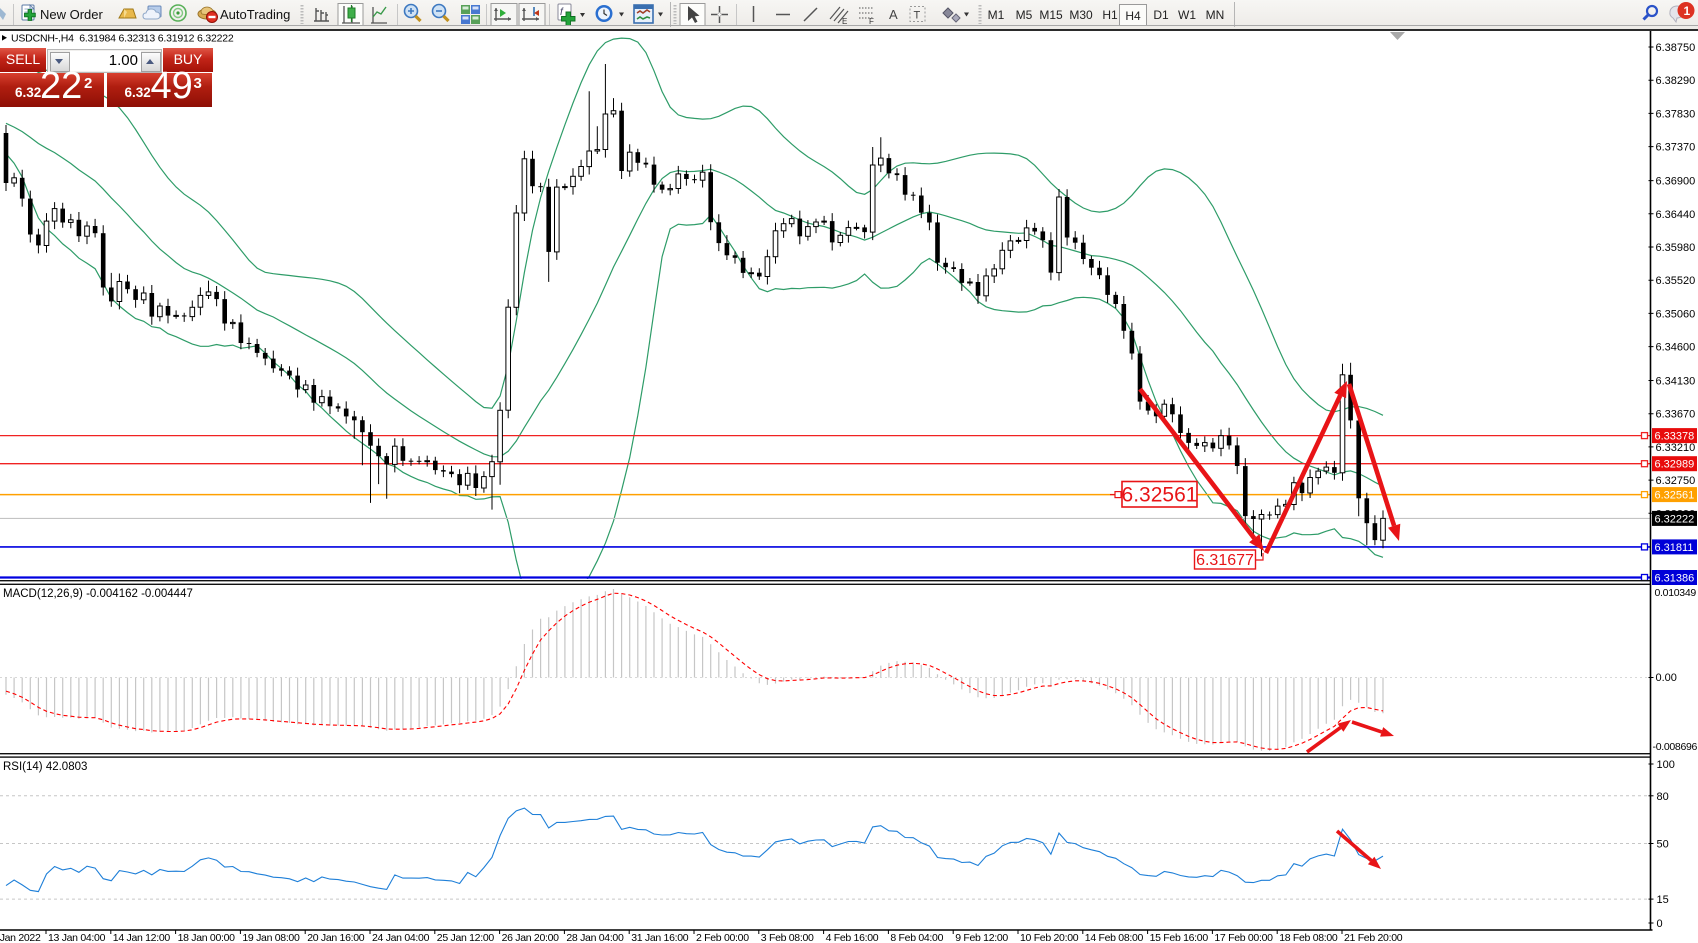 The height and width of the screenshot is (943, 1698). I want to click on svg-text: 6.33378, so click(1675, 437).